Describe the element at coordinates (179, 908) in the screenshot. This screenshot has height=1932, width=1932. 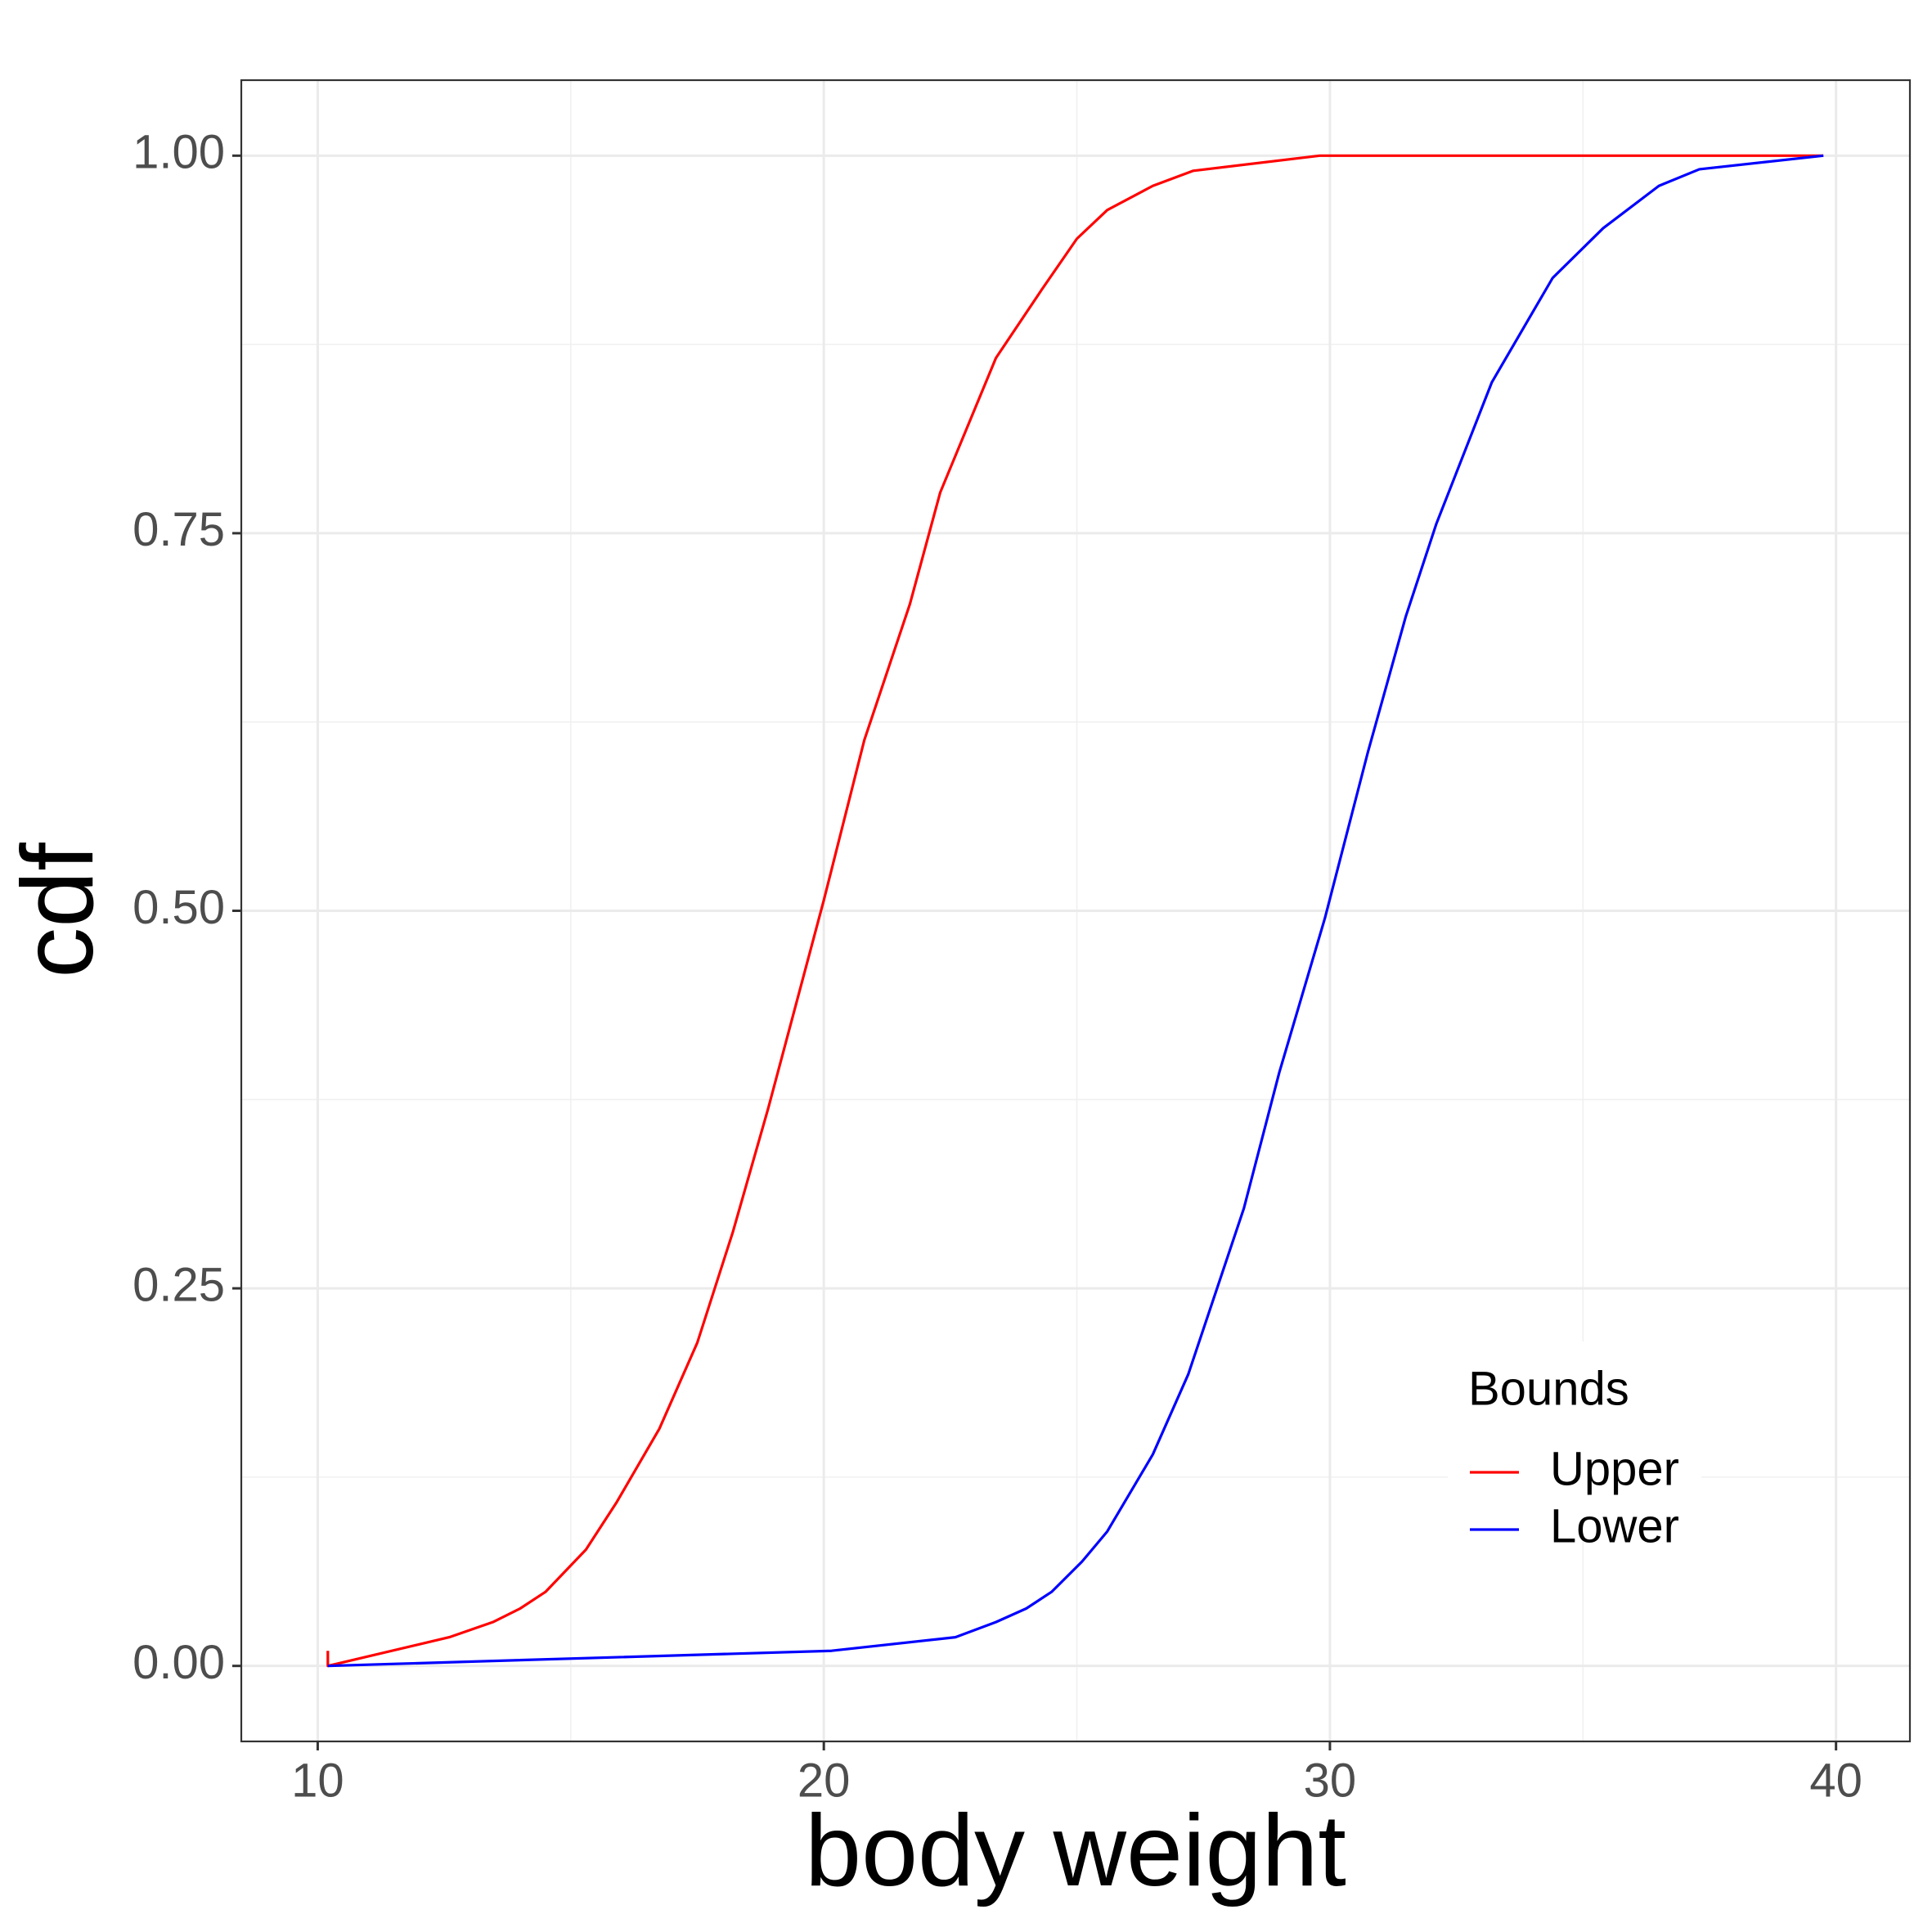
I see `y-tick-label: 0.50` at that location.